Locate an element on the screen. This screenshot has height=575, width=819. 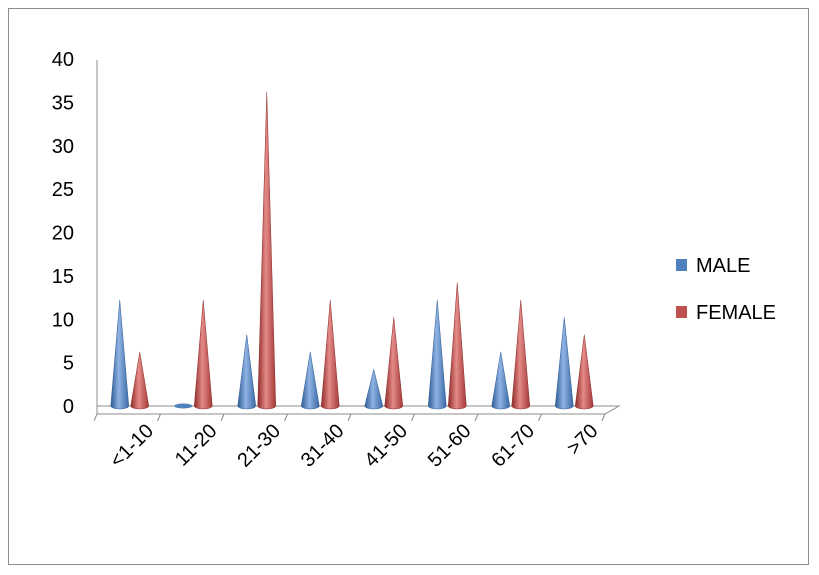
y-tick-label: 30 is located at coordinates (63, 147).